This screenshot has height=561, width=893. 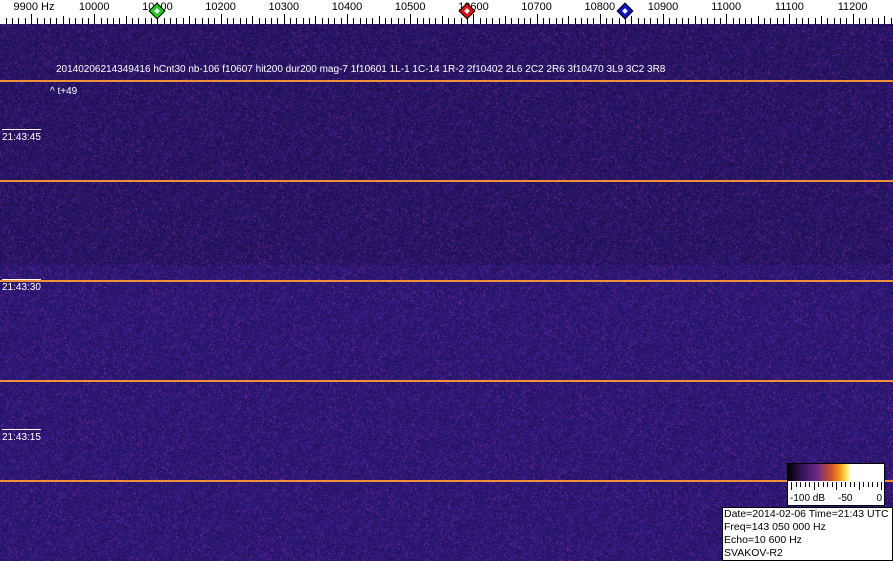 I want to click on offset-label: ^ t+49, so click(x=64, y=91).